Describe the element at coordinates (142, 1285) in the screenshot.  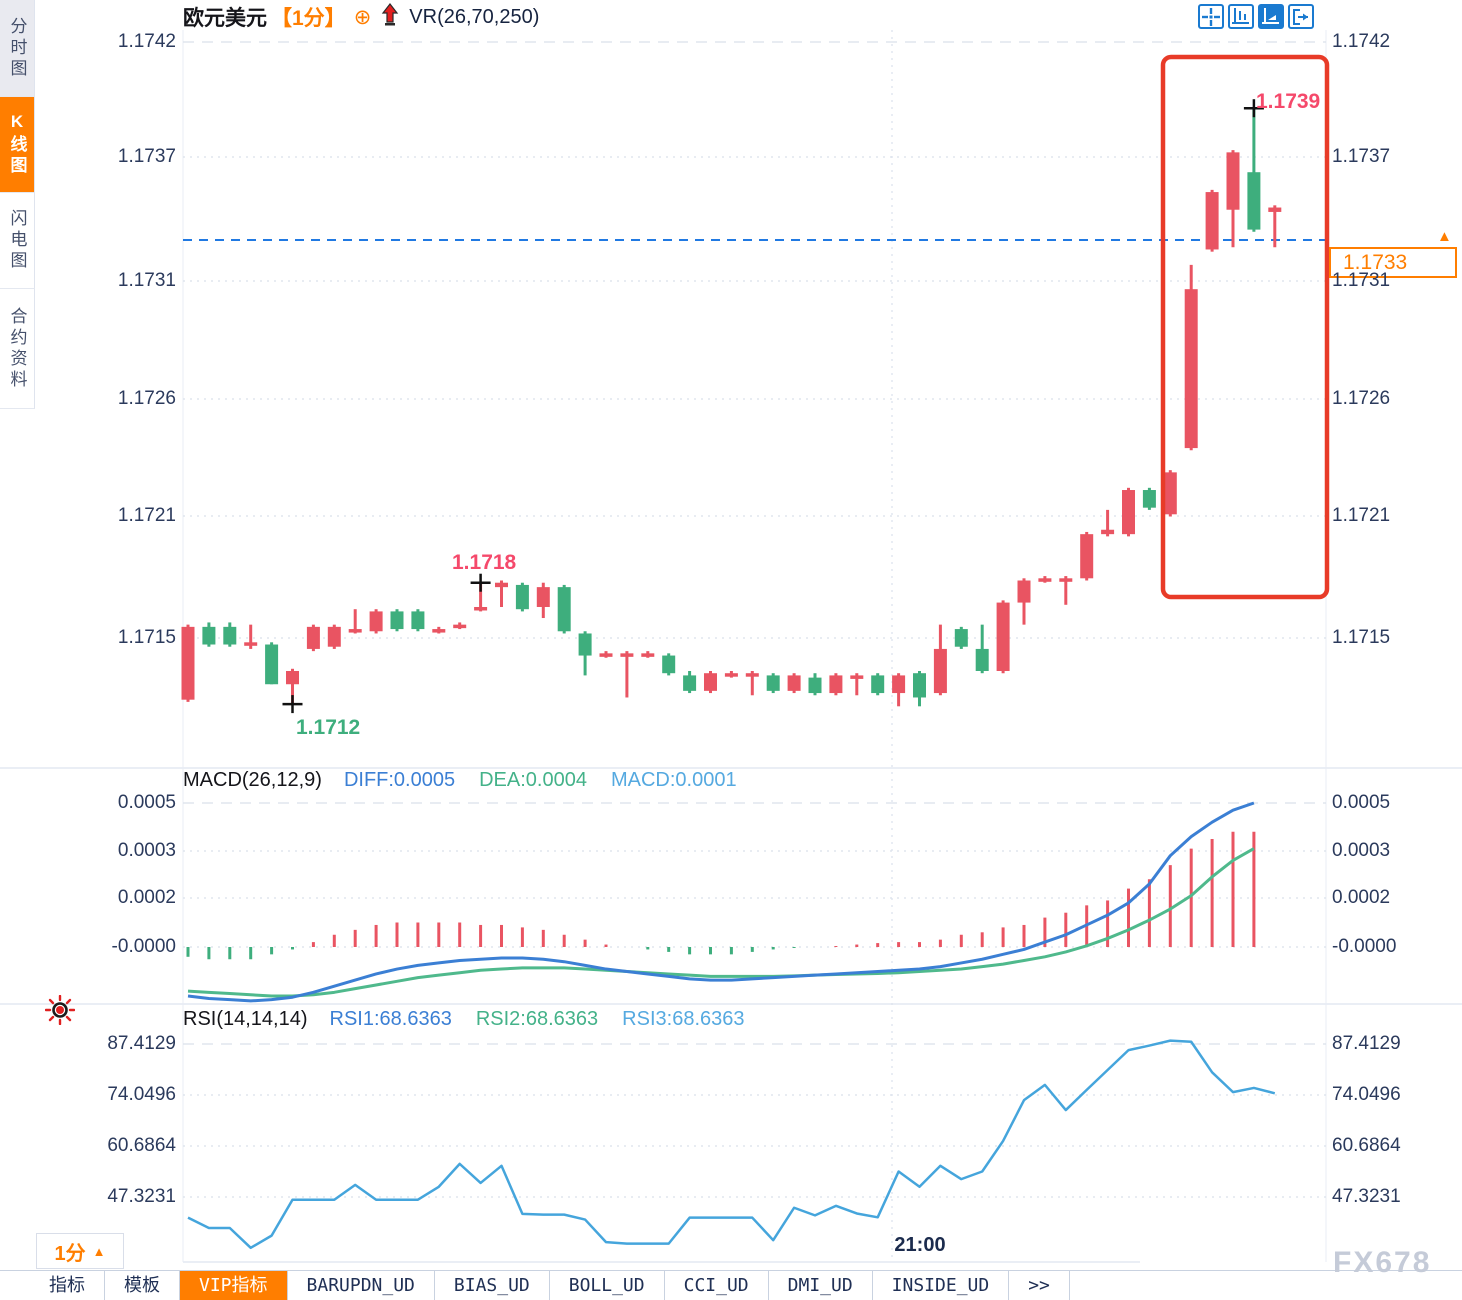
I see `bottom-tab-1: 模板` at that location.